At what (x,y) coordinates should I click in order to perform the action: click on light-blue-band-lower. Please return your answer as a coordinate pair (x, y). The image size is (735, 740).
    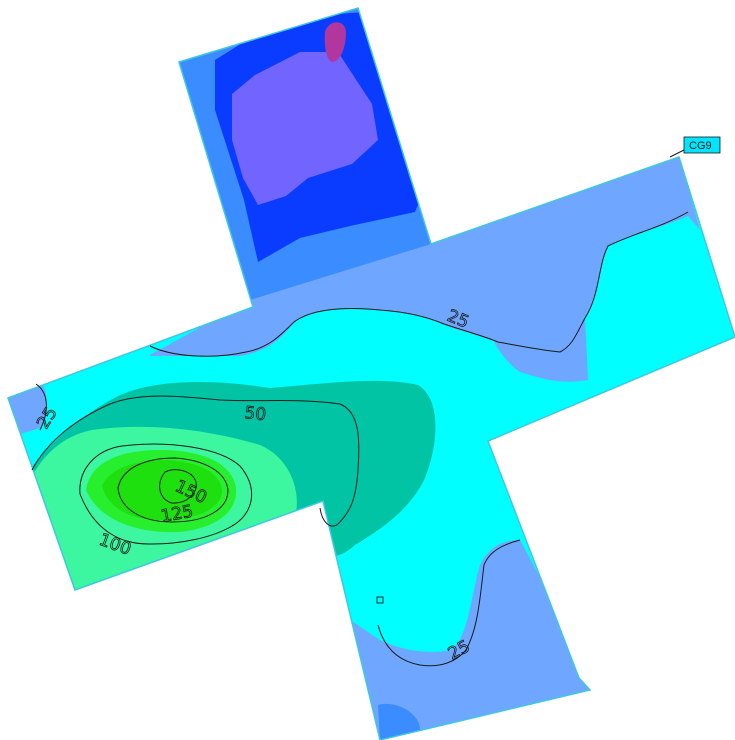
    Looking at the image, I should click on (475, 640).